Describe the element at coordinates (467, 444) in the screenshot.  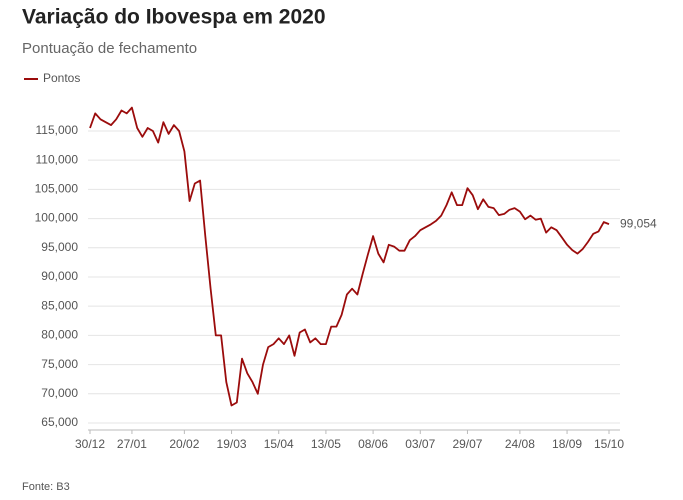
I see `x-tick-label: 29/07` at that location.